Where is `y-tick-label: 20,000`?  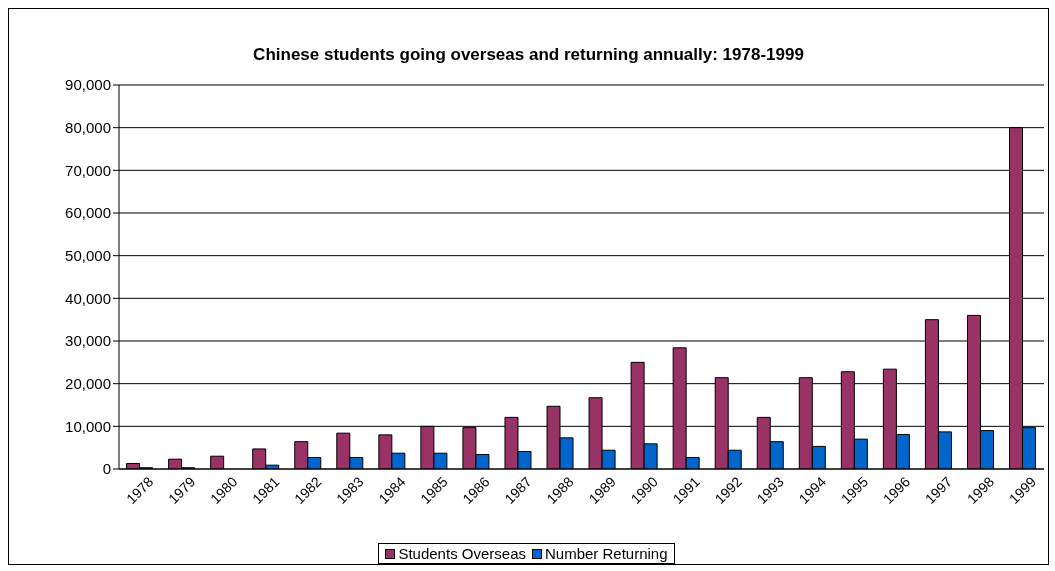
y-tick-label: 20,000 is located at coordinates (88, 383).